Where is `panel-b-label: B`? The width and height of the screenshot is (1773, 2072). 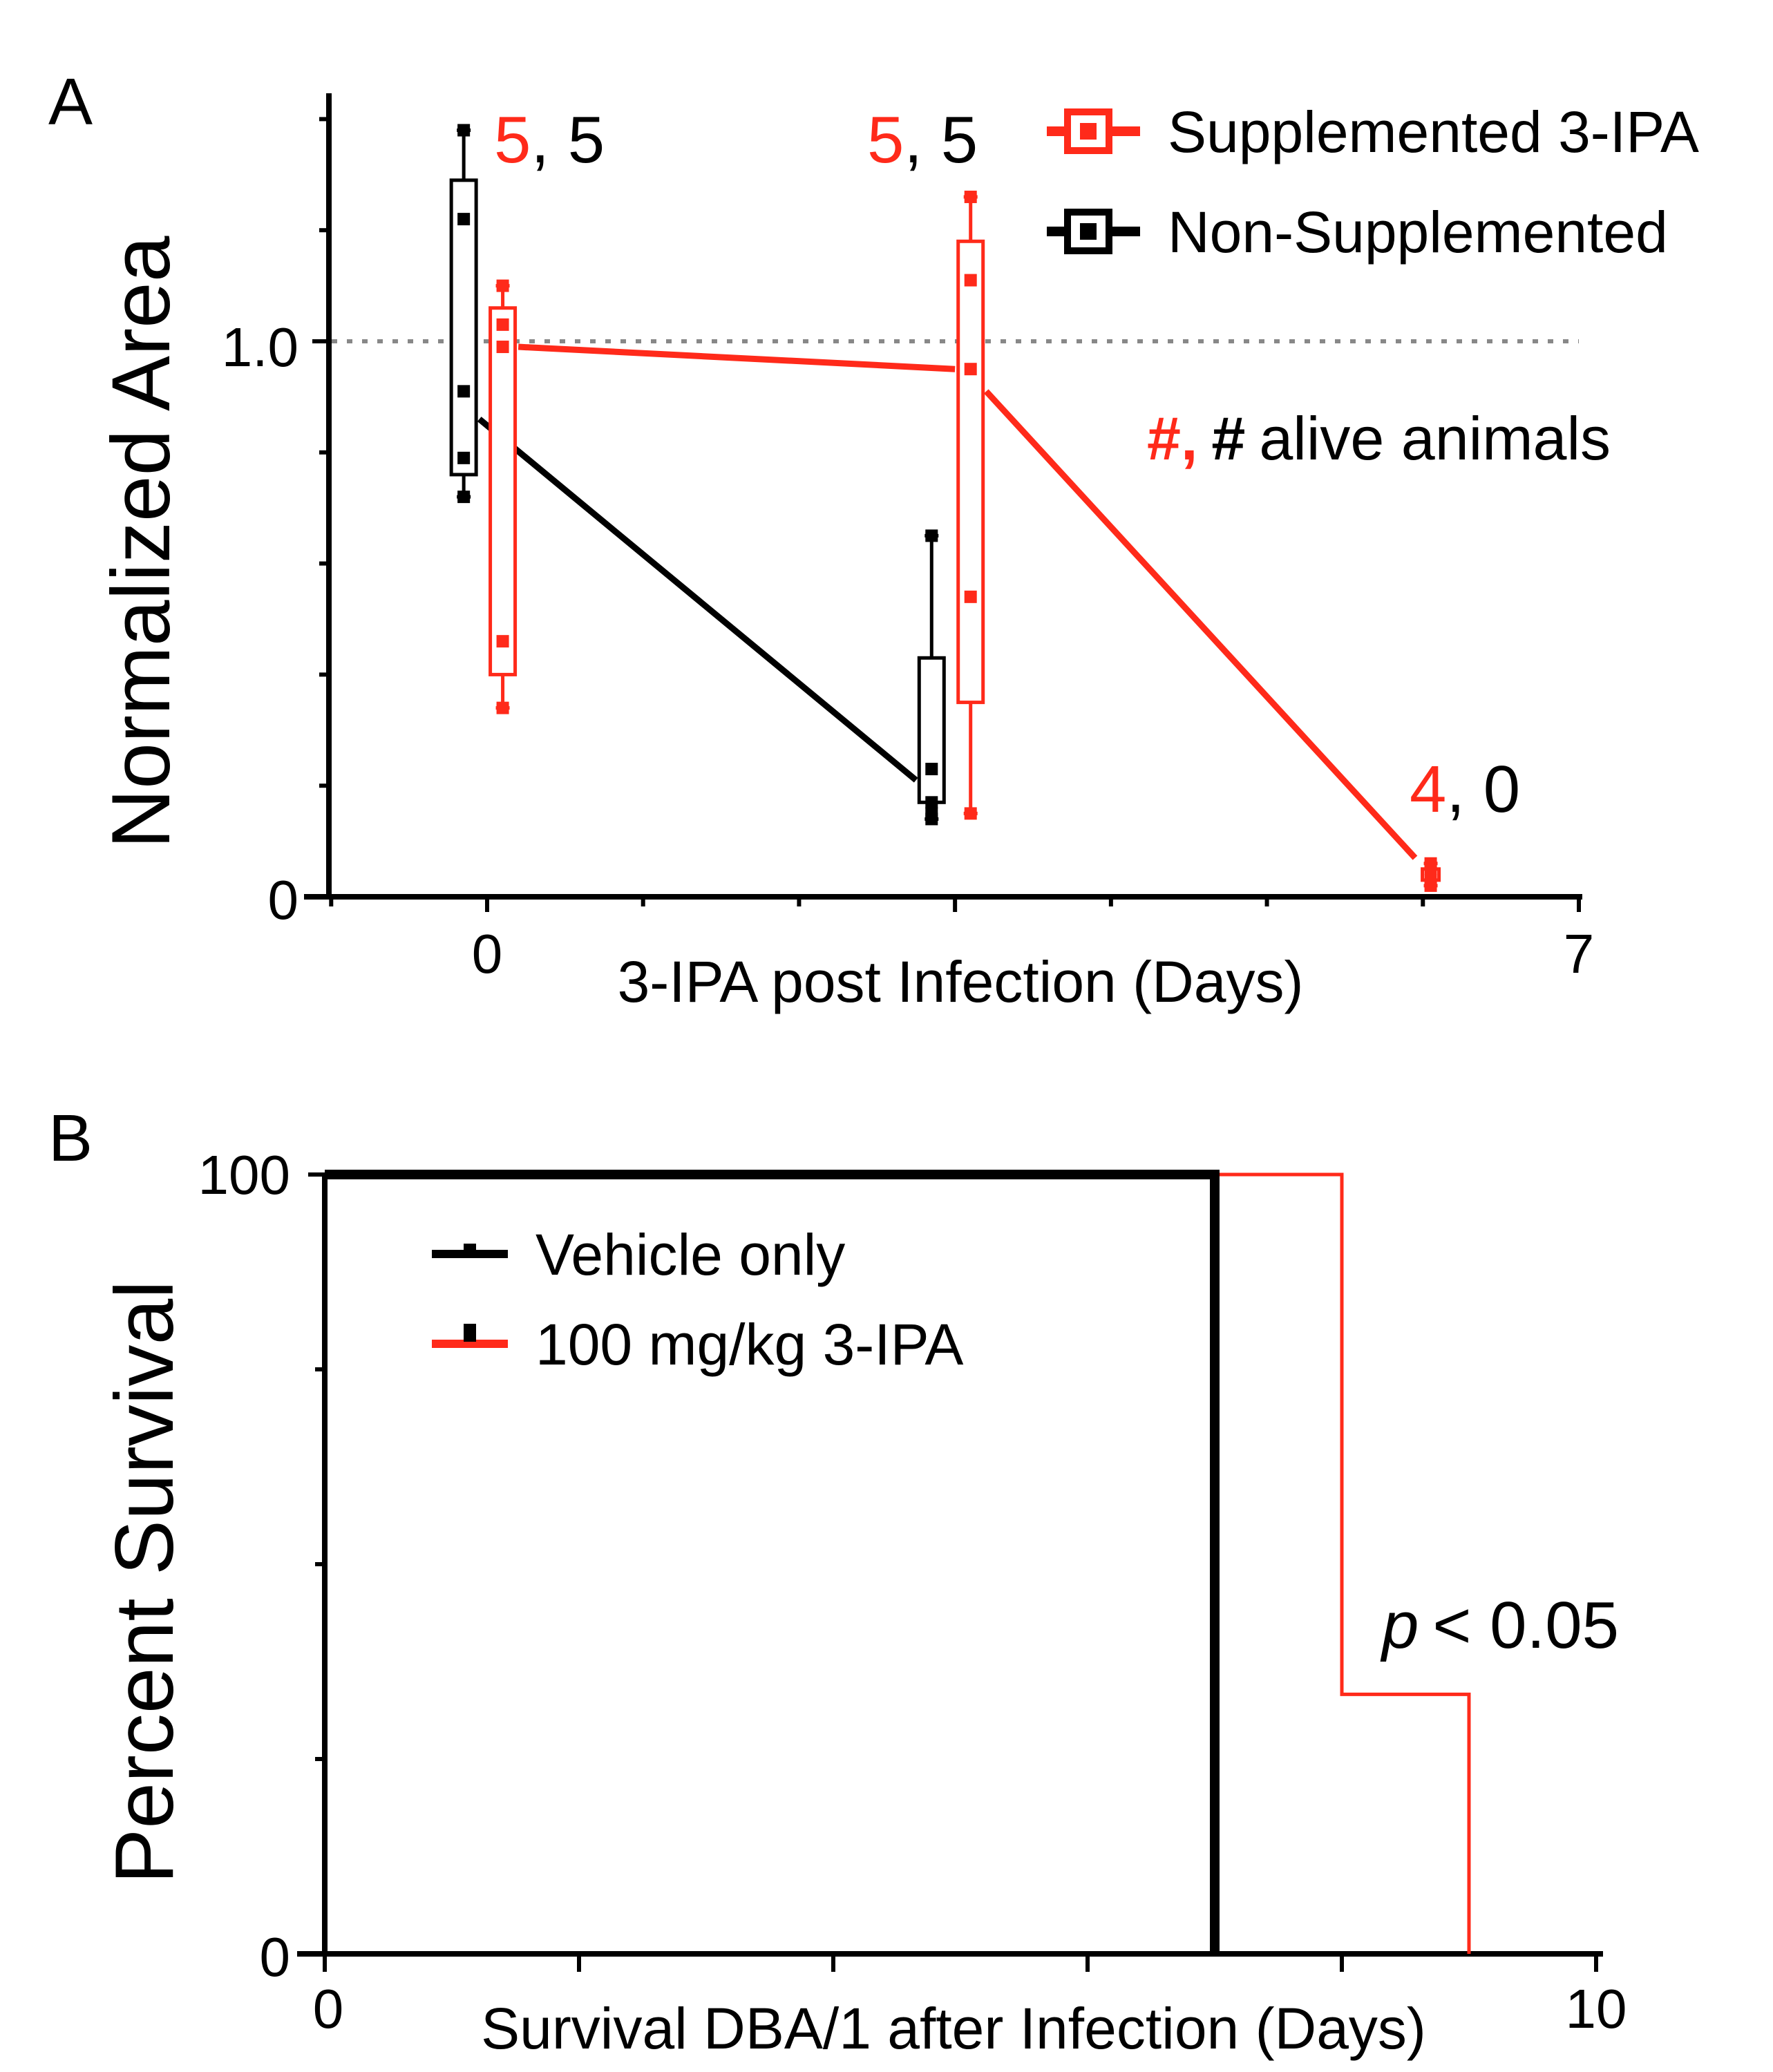 panel-b-label: B is located at coordinates (70, 1138).